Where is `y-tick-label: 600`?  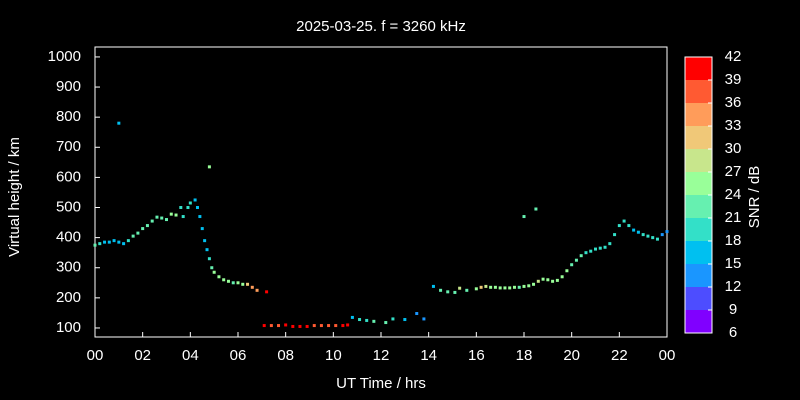
y-tick-label: 600 is located at coordinates (68, 176).